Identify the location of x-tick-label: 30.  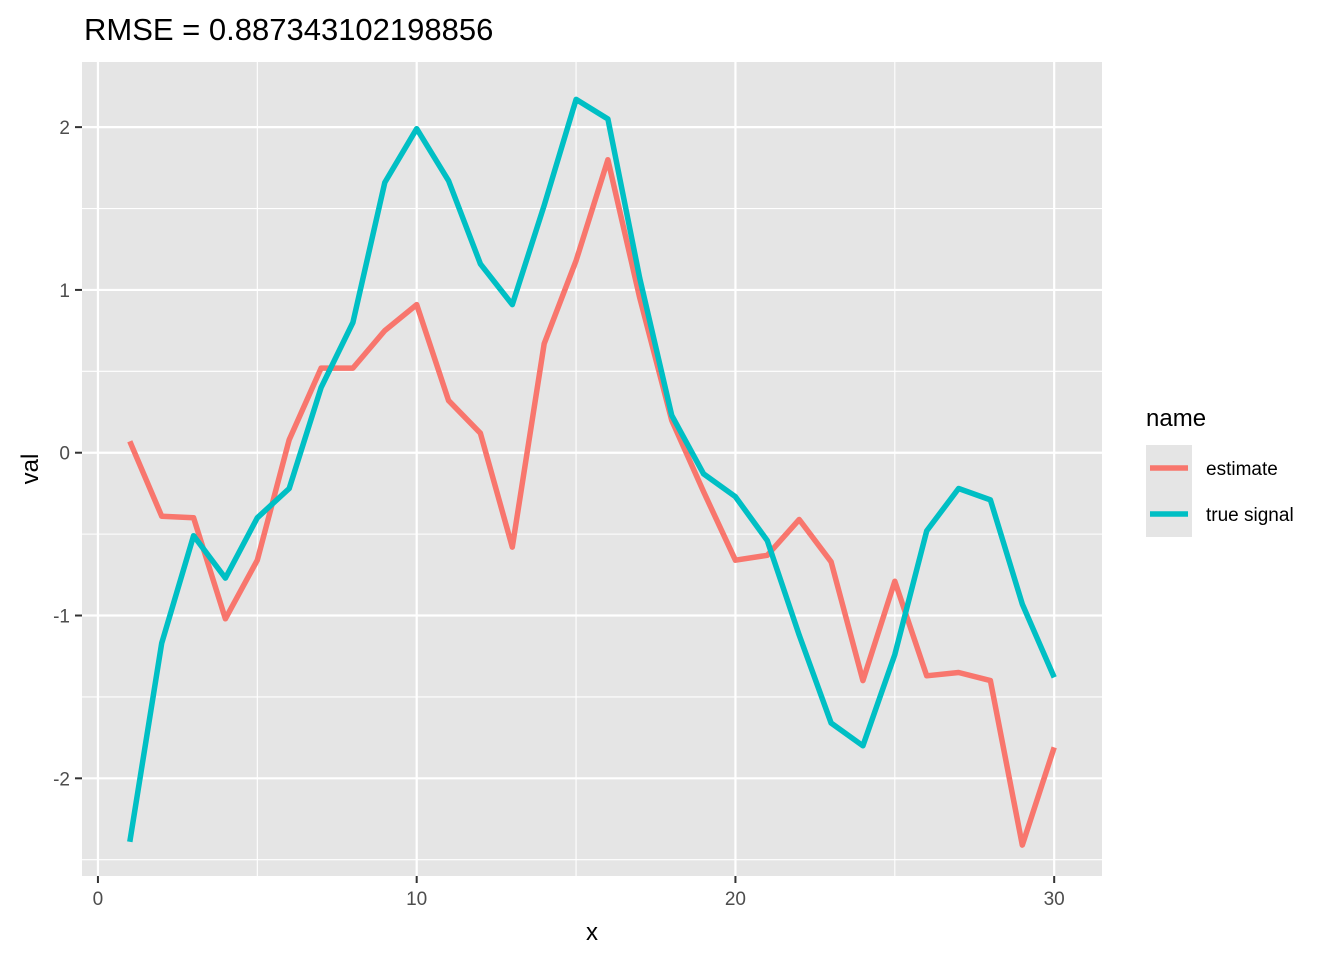
(1054, 899).